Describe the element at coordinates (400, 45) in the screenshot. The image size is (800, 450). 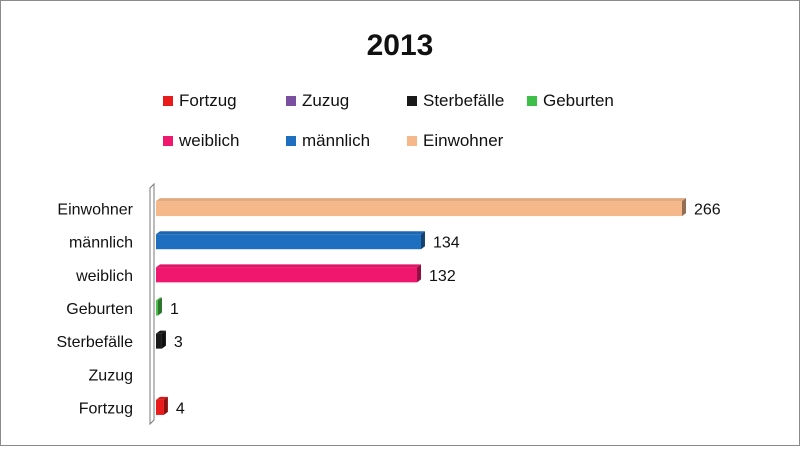
I see `chart-title: 2013` at that location.